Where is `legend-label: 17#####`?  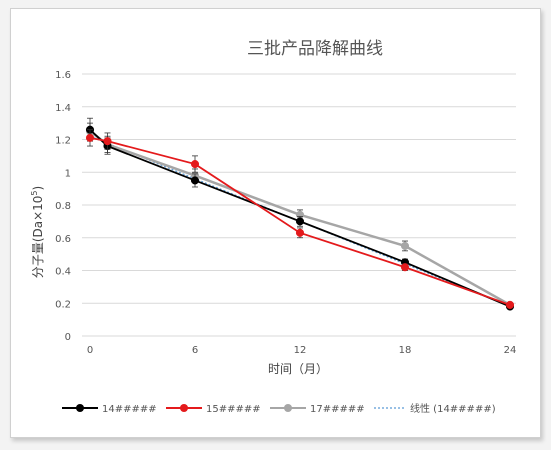
legend-label: 17##### is located at coordinates (337, 409).